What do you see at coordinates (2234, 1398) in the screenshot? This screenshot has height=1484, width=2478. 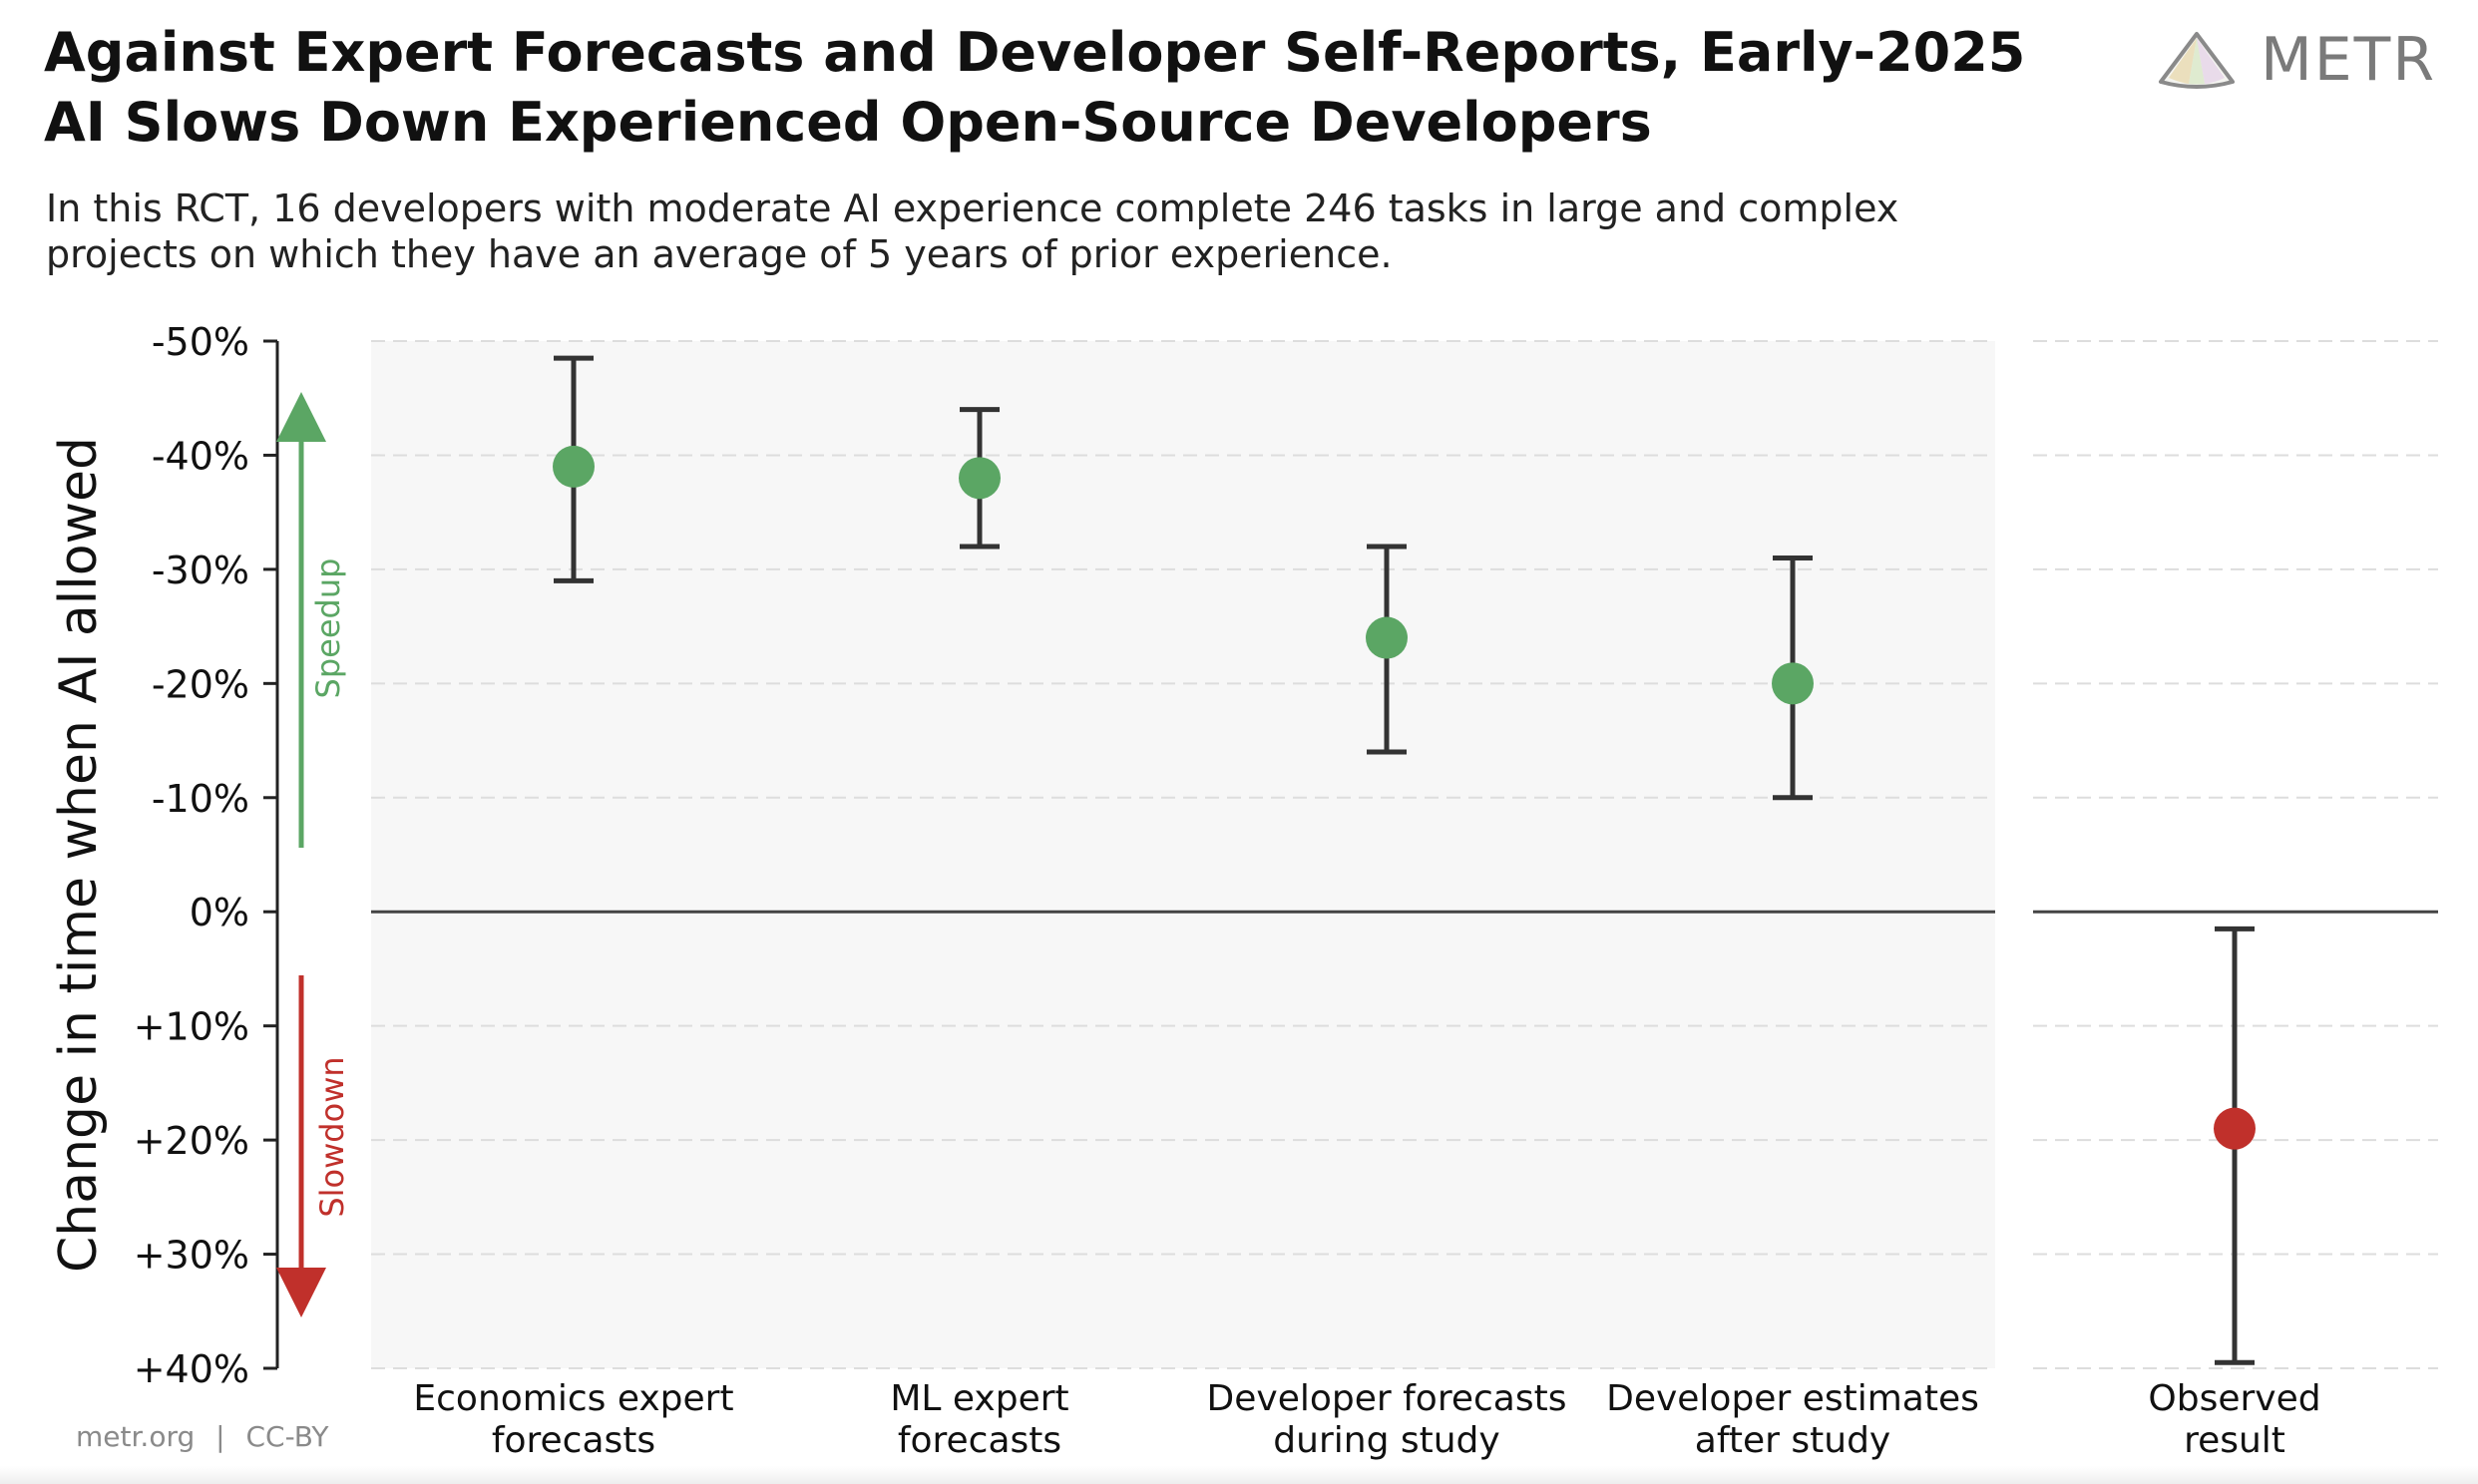 I see `x-category-label-line-1: Observed` at bounding box center [2234, 1398].